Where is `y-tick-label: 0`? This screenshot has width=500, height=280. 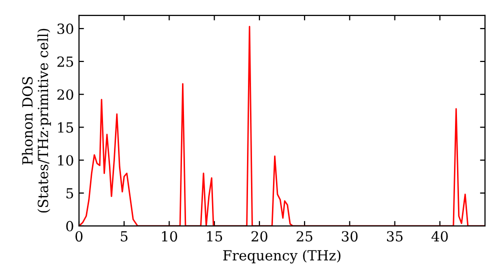 y-tick-label: 0 is located at coordinates (70, 226).